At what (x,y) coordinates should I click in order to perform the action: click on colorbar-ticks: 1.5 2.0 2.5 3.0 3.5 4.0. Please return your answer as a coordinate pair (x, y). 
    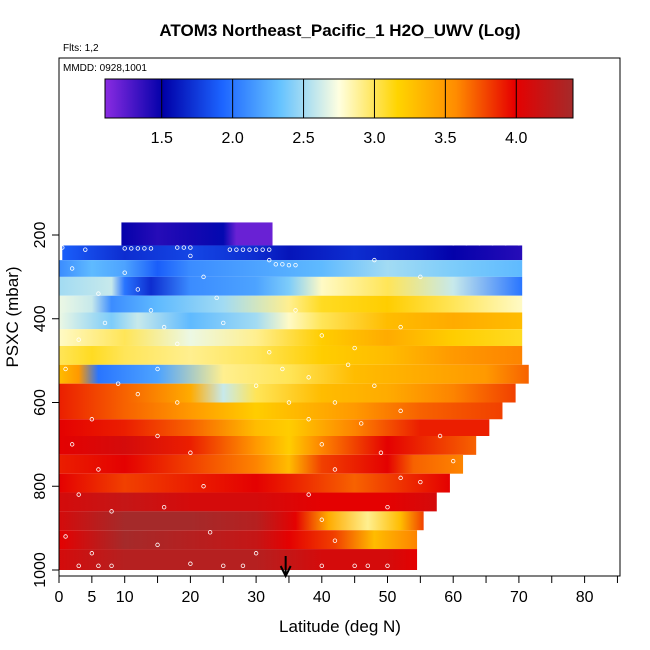
    Looking at the image, I should click on (339, 113).